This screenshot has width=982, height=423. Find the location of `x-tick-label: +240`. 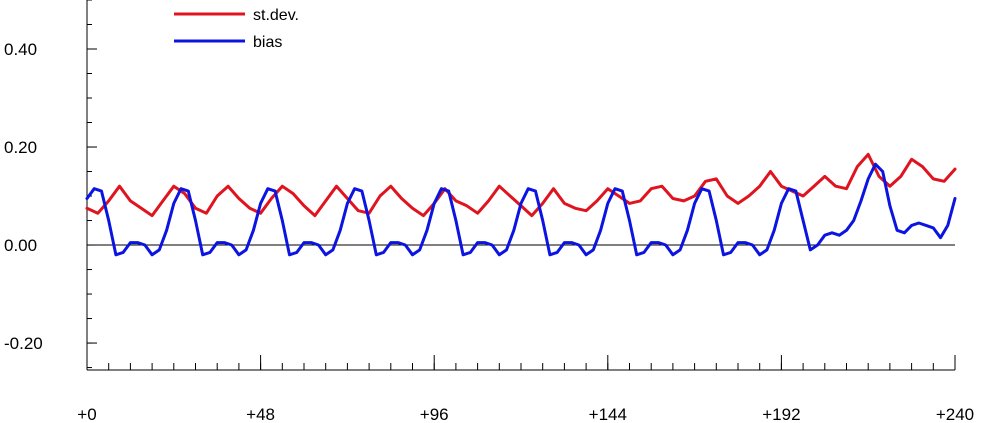

x-tick-label: +240 is located at coordinates (955, 414).